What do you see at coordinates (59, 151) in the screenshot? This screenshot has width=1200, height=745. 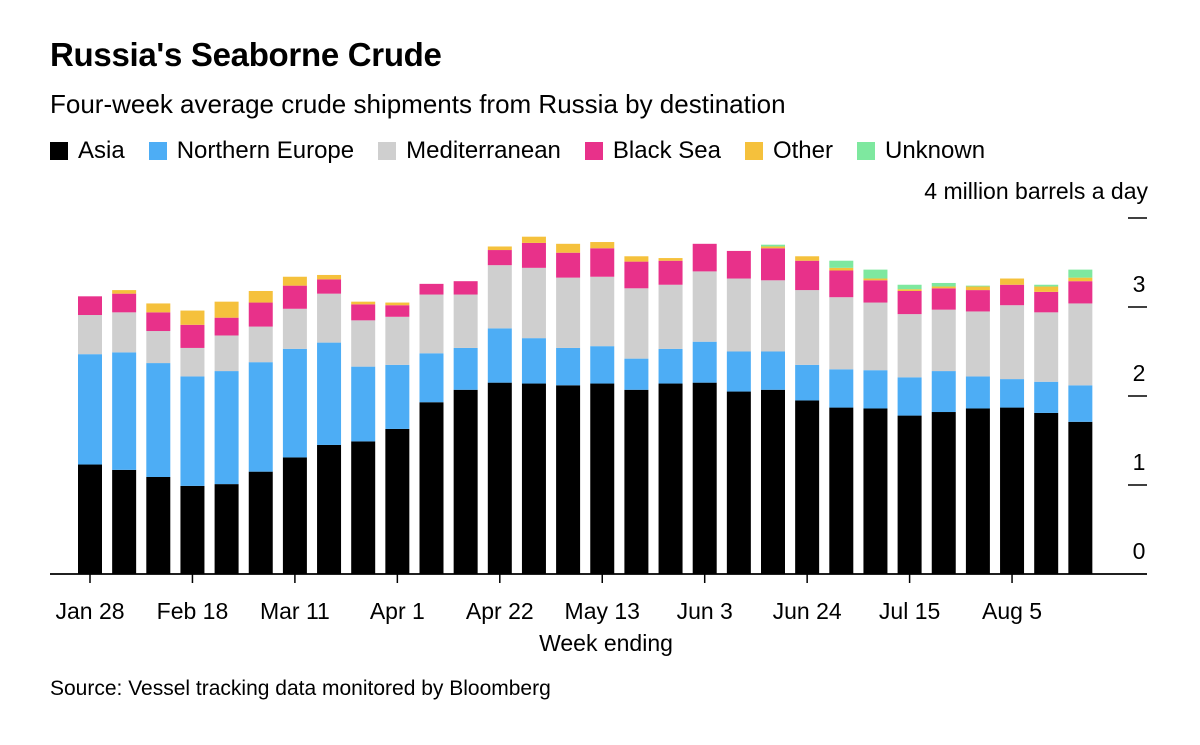 I see `legend-swatch-asia` at bounding box center [59, 151].